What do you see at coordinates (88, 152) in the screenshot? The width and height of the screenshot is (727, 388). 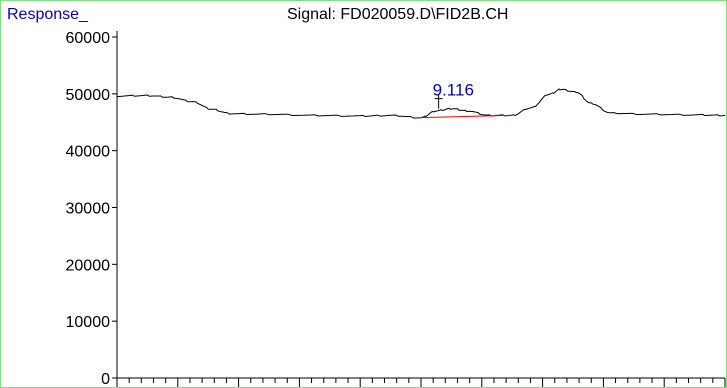 I see `y-tick-label: 40000` at bounding box center [88, 152].